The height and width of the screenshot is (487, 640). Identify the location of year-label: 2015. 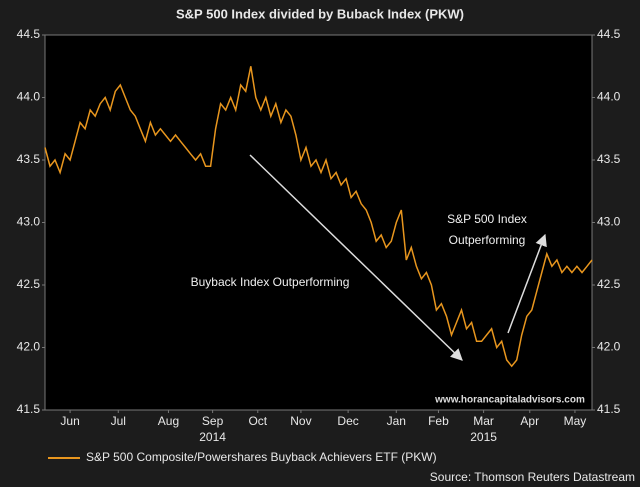
(483, 437).